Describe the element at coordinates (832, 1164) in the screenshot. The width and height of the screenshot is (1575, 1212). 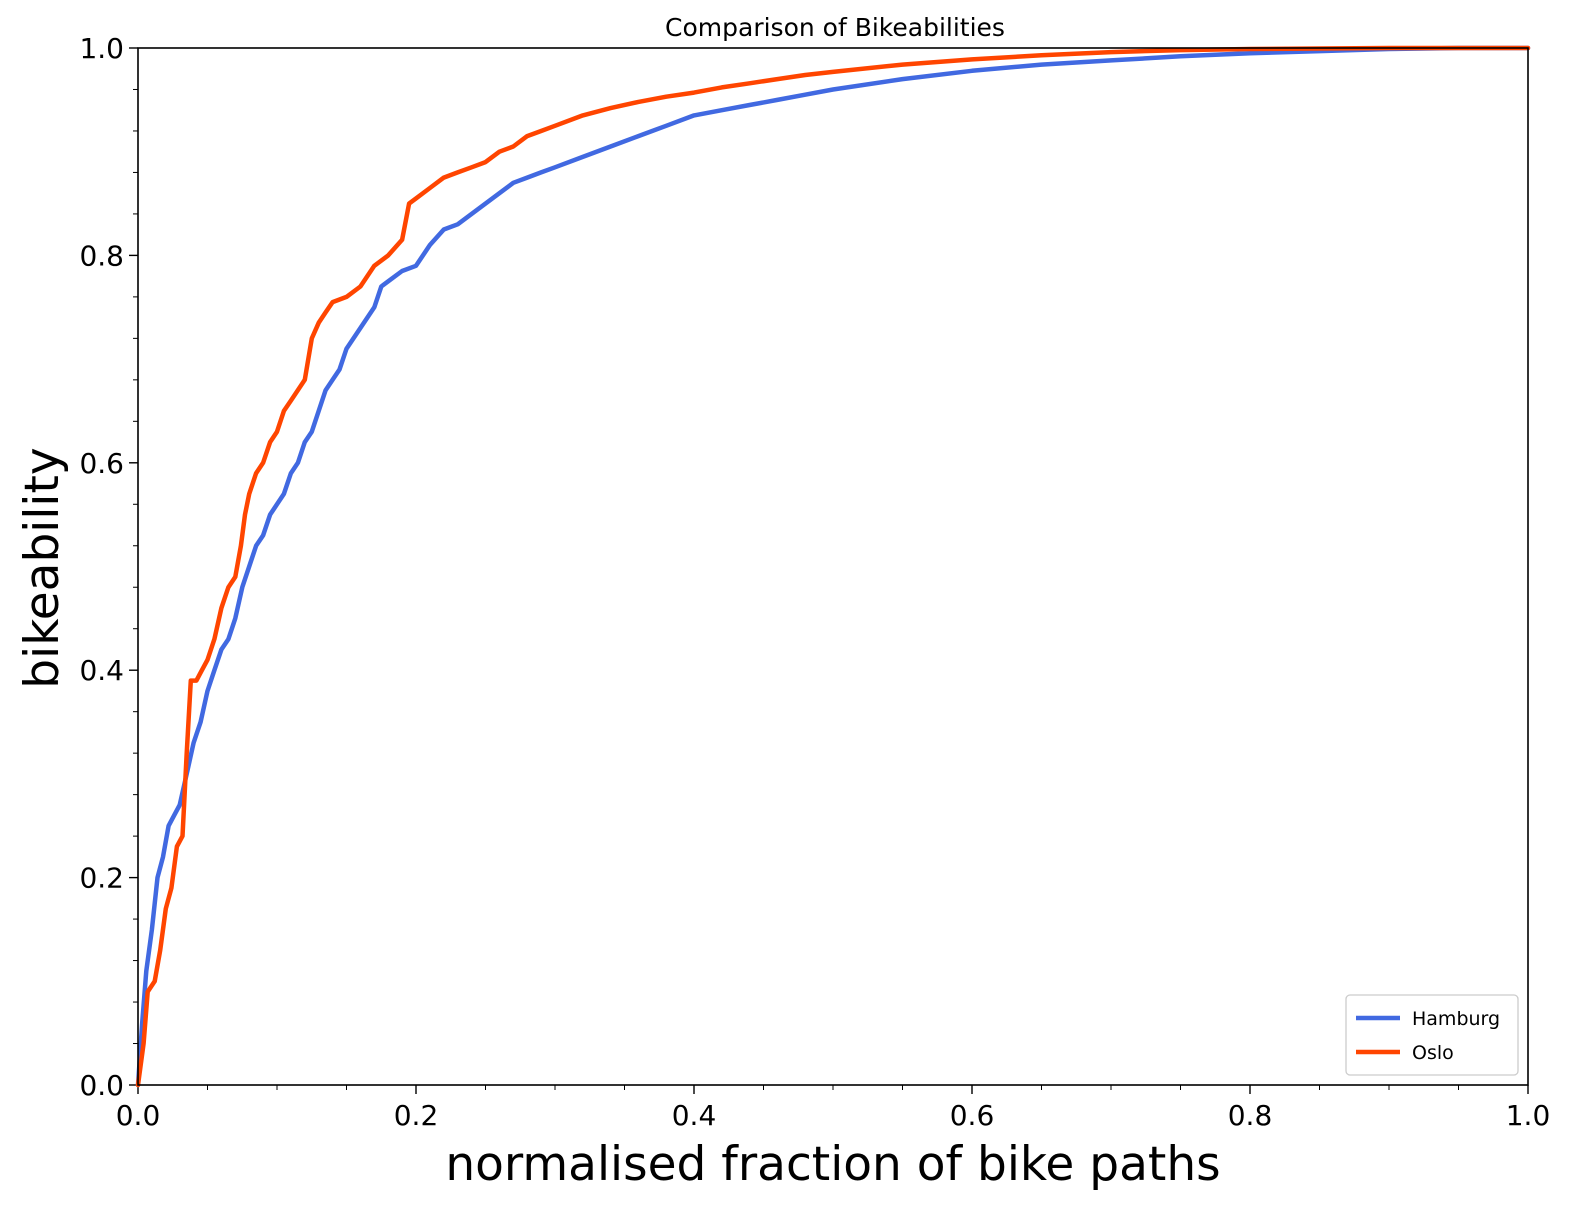
I see `x-axis-label: normalised fraction of bike paths` at that location.